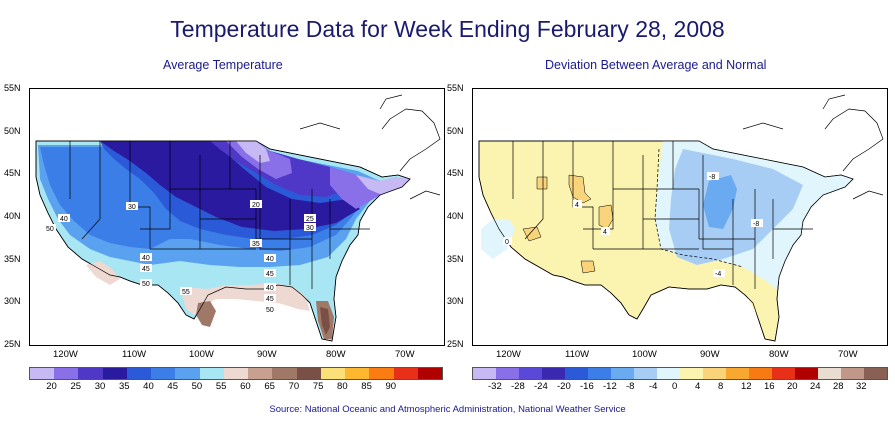 The width and height of the screenshot is (895, 423). I want to click on average-temperature-title: Average Temperature, so click(223, 65).